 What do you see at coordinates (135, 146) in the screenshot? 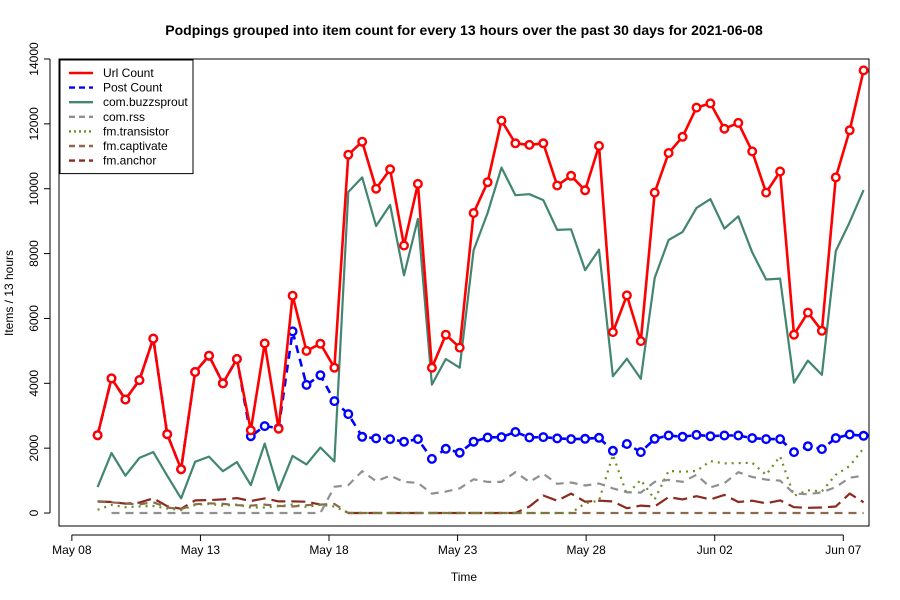
I see `legend-label-fm-captivate: fm.captivate` at bounding box center [135, 146].